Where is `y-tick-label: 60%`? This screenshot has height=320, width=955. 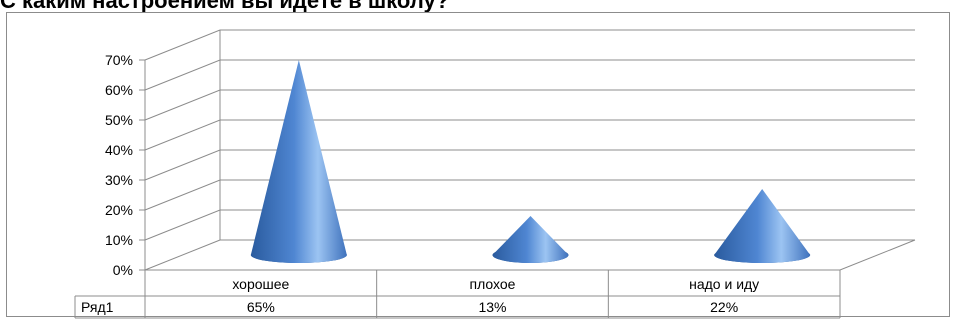
y-tick-label: 60% is located at coordinates (119, 90).